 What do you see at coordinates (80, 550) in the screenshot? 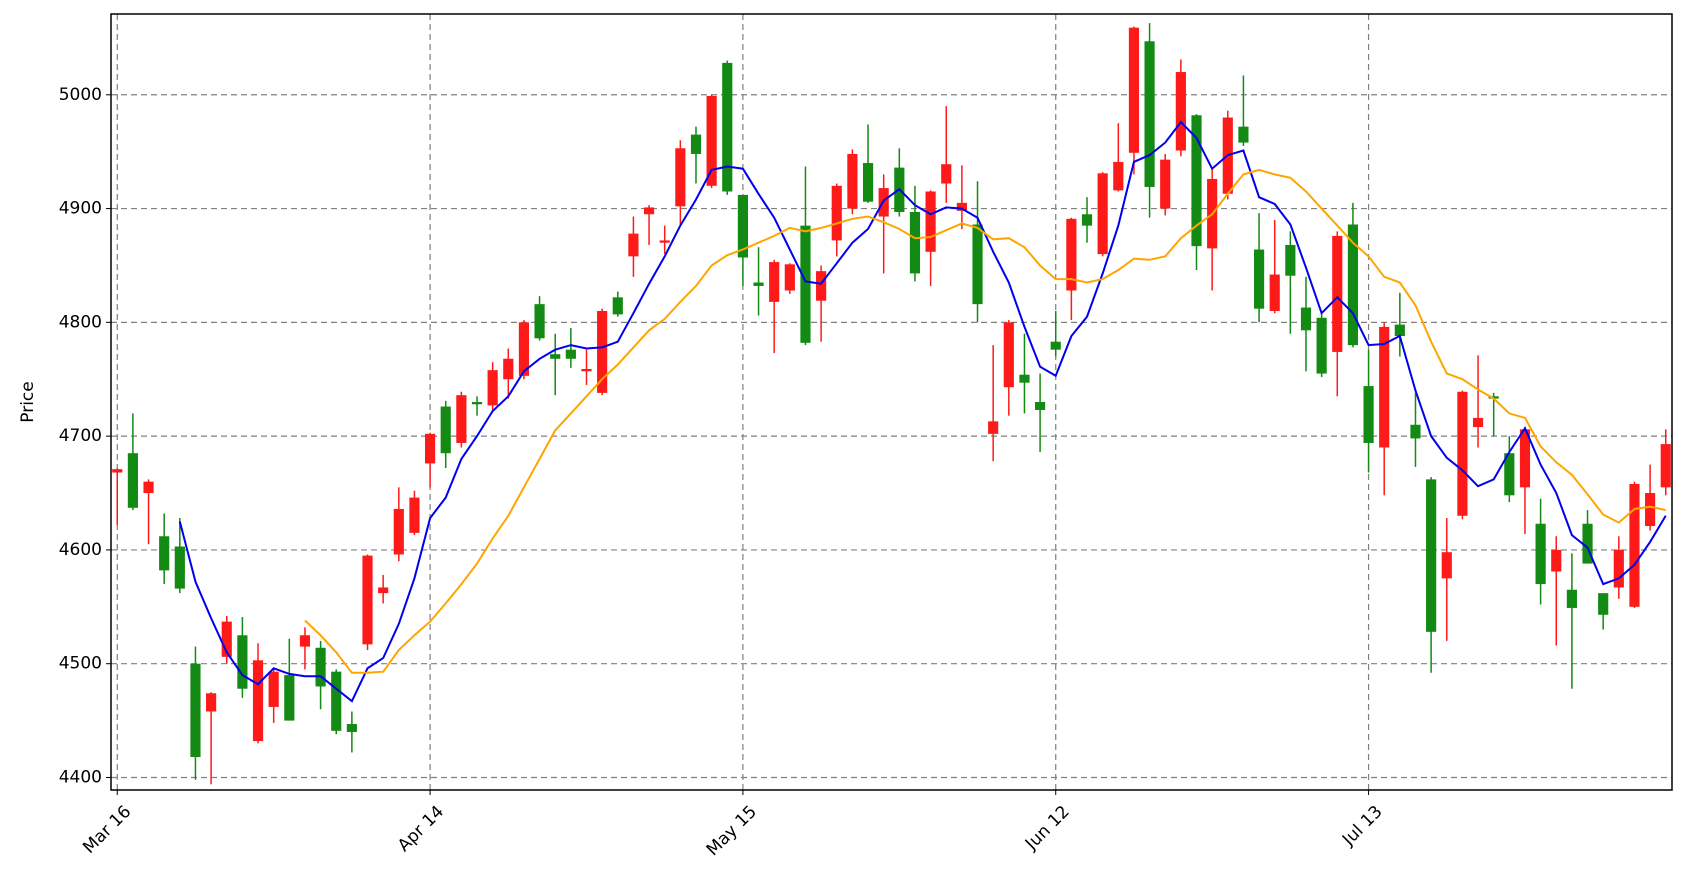
I see `y-tick-label: 4600` at bounding box center [80, 550].